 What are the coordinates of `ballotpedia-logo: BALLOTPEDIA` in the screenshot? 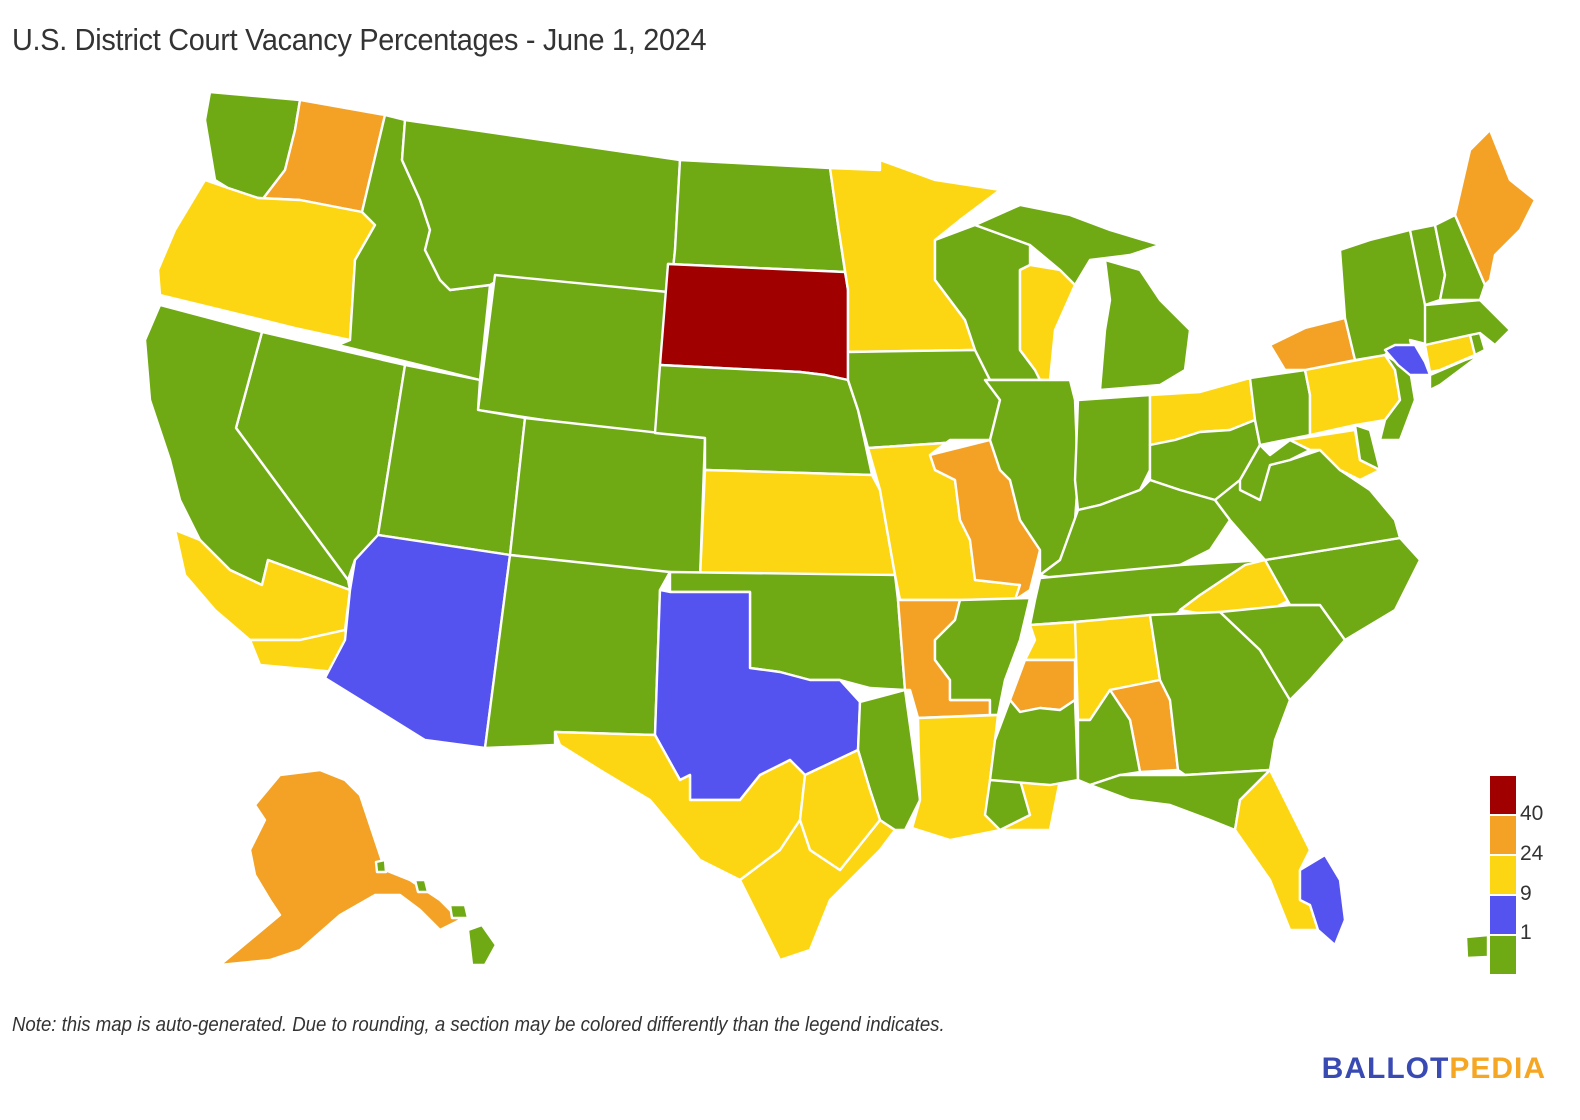 It's located at (1434, 1069).